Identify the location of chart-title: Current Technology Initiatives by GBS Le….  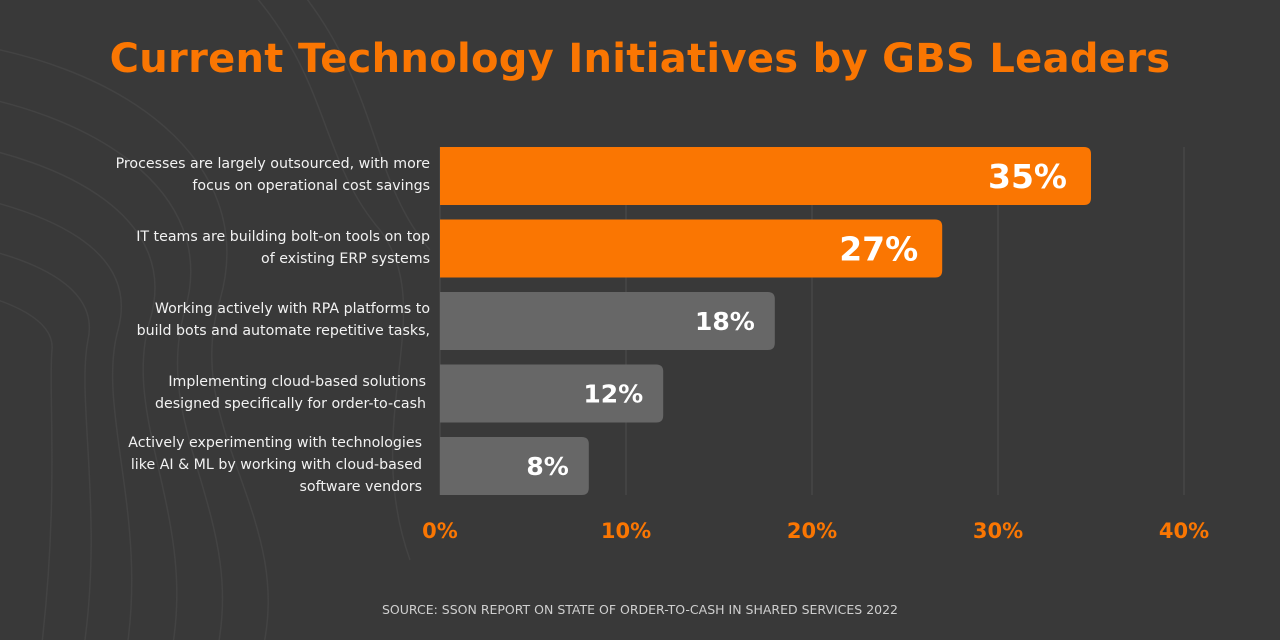
(640, 59).